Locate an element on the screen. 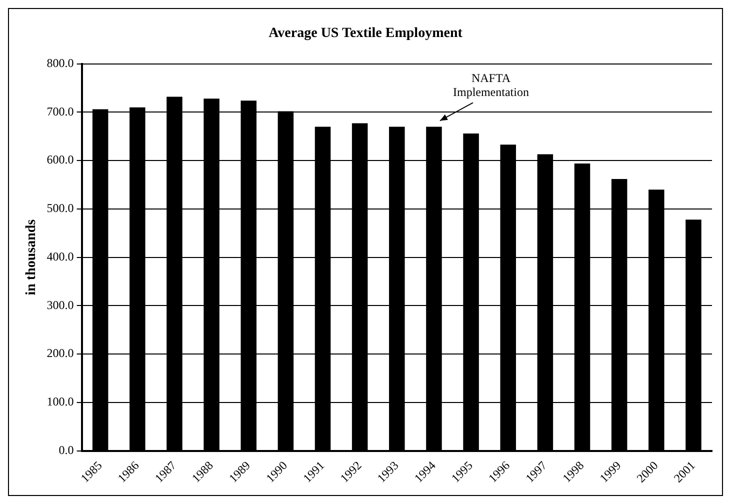 This screenshot has height=504, width=731. y-tick-label: 500.0 is located at coordinates (60, 208).